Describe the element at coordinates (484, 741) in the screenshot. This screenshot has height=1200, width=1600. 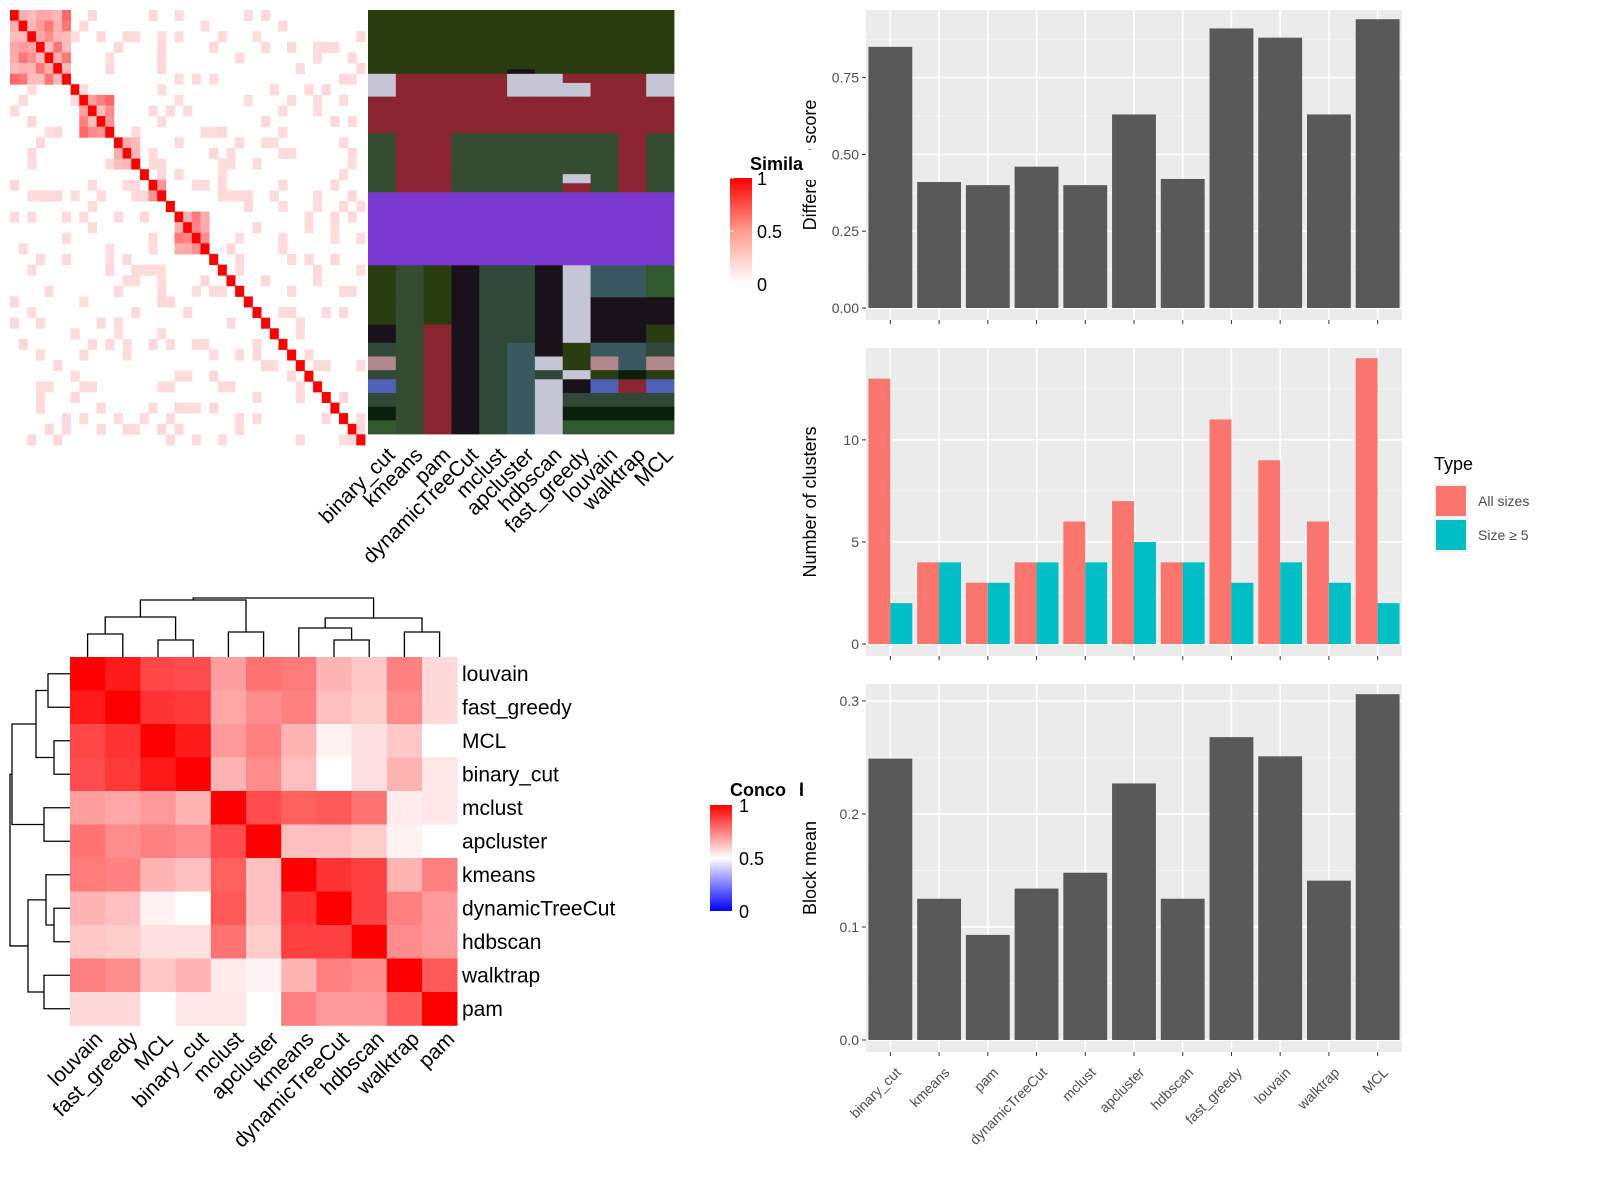
I see `concordance-row-label: MCL` at that location.